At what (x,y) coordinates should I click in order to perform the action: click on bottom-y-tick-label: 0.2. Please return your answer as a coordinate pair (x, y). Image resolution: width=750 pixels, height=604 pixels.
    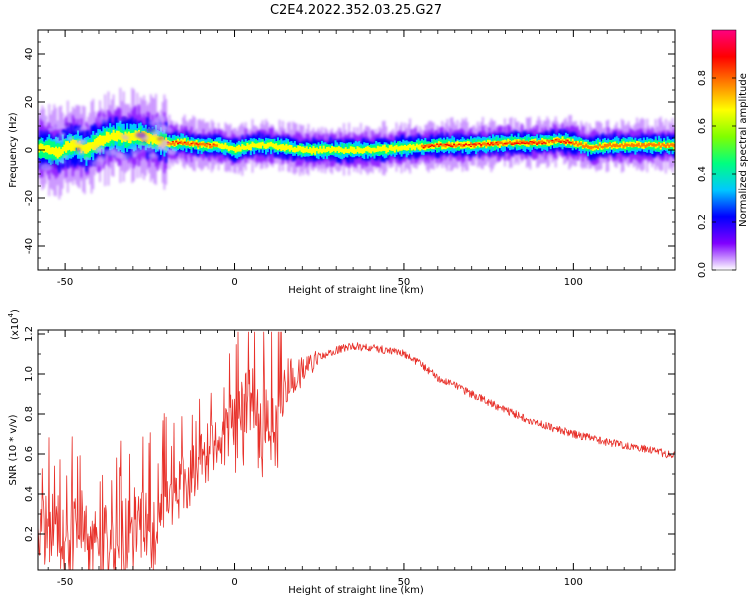
    Looking at the image, I should click on (29, 534).